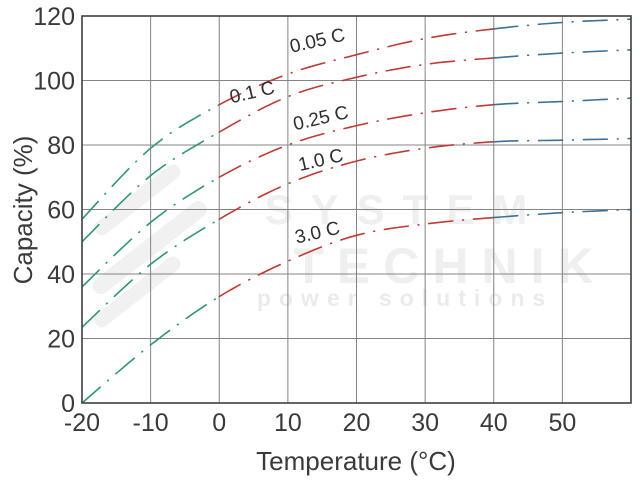  Describe the element at coordinates (252, 93) in the screenshot. I see `curve-label-series-1: 0.1 C` at that location.